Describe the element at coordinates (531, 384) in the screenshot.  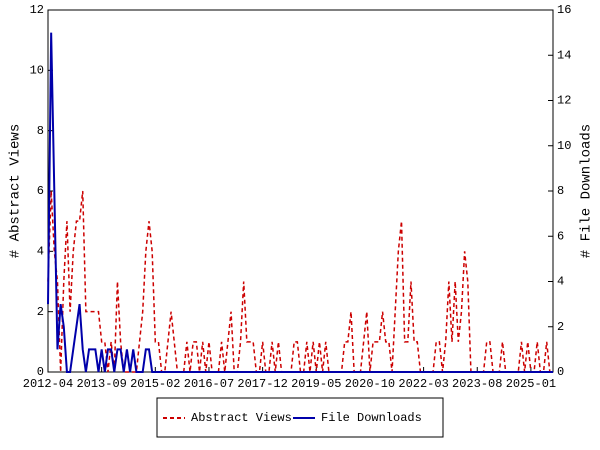
I see `x-tick-label: 2025-01` at that location.